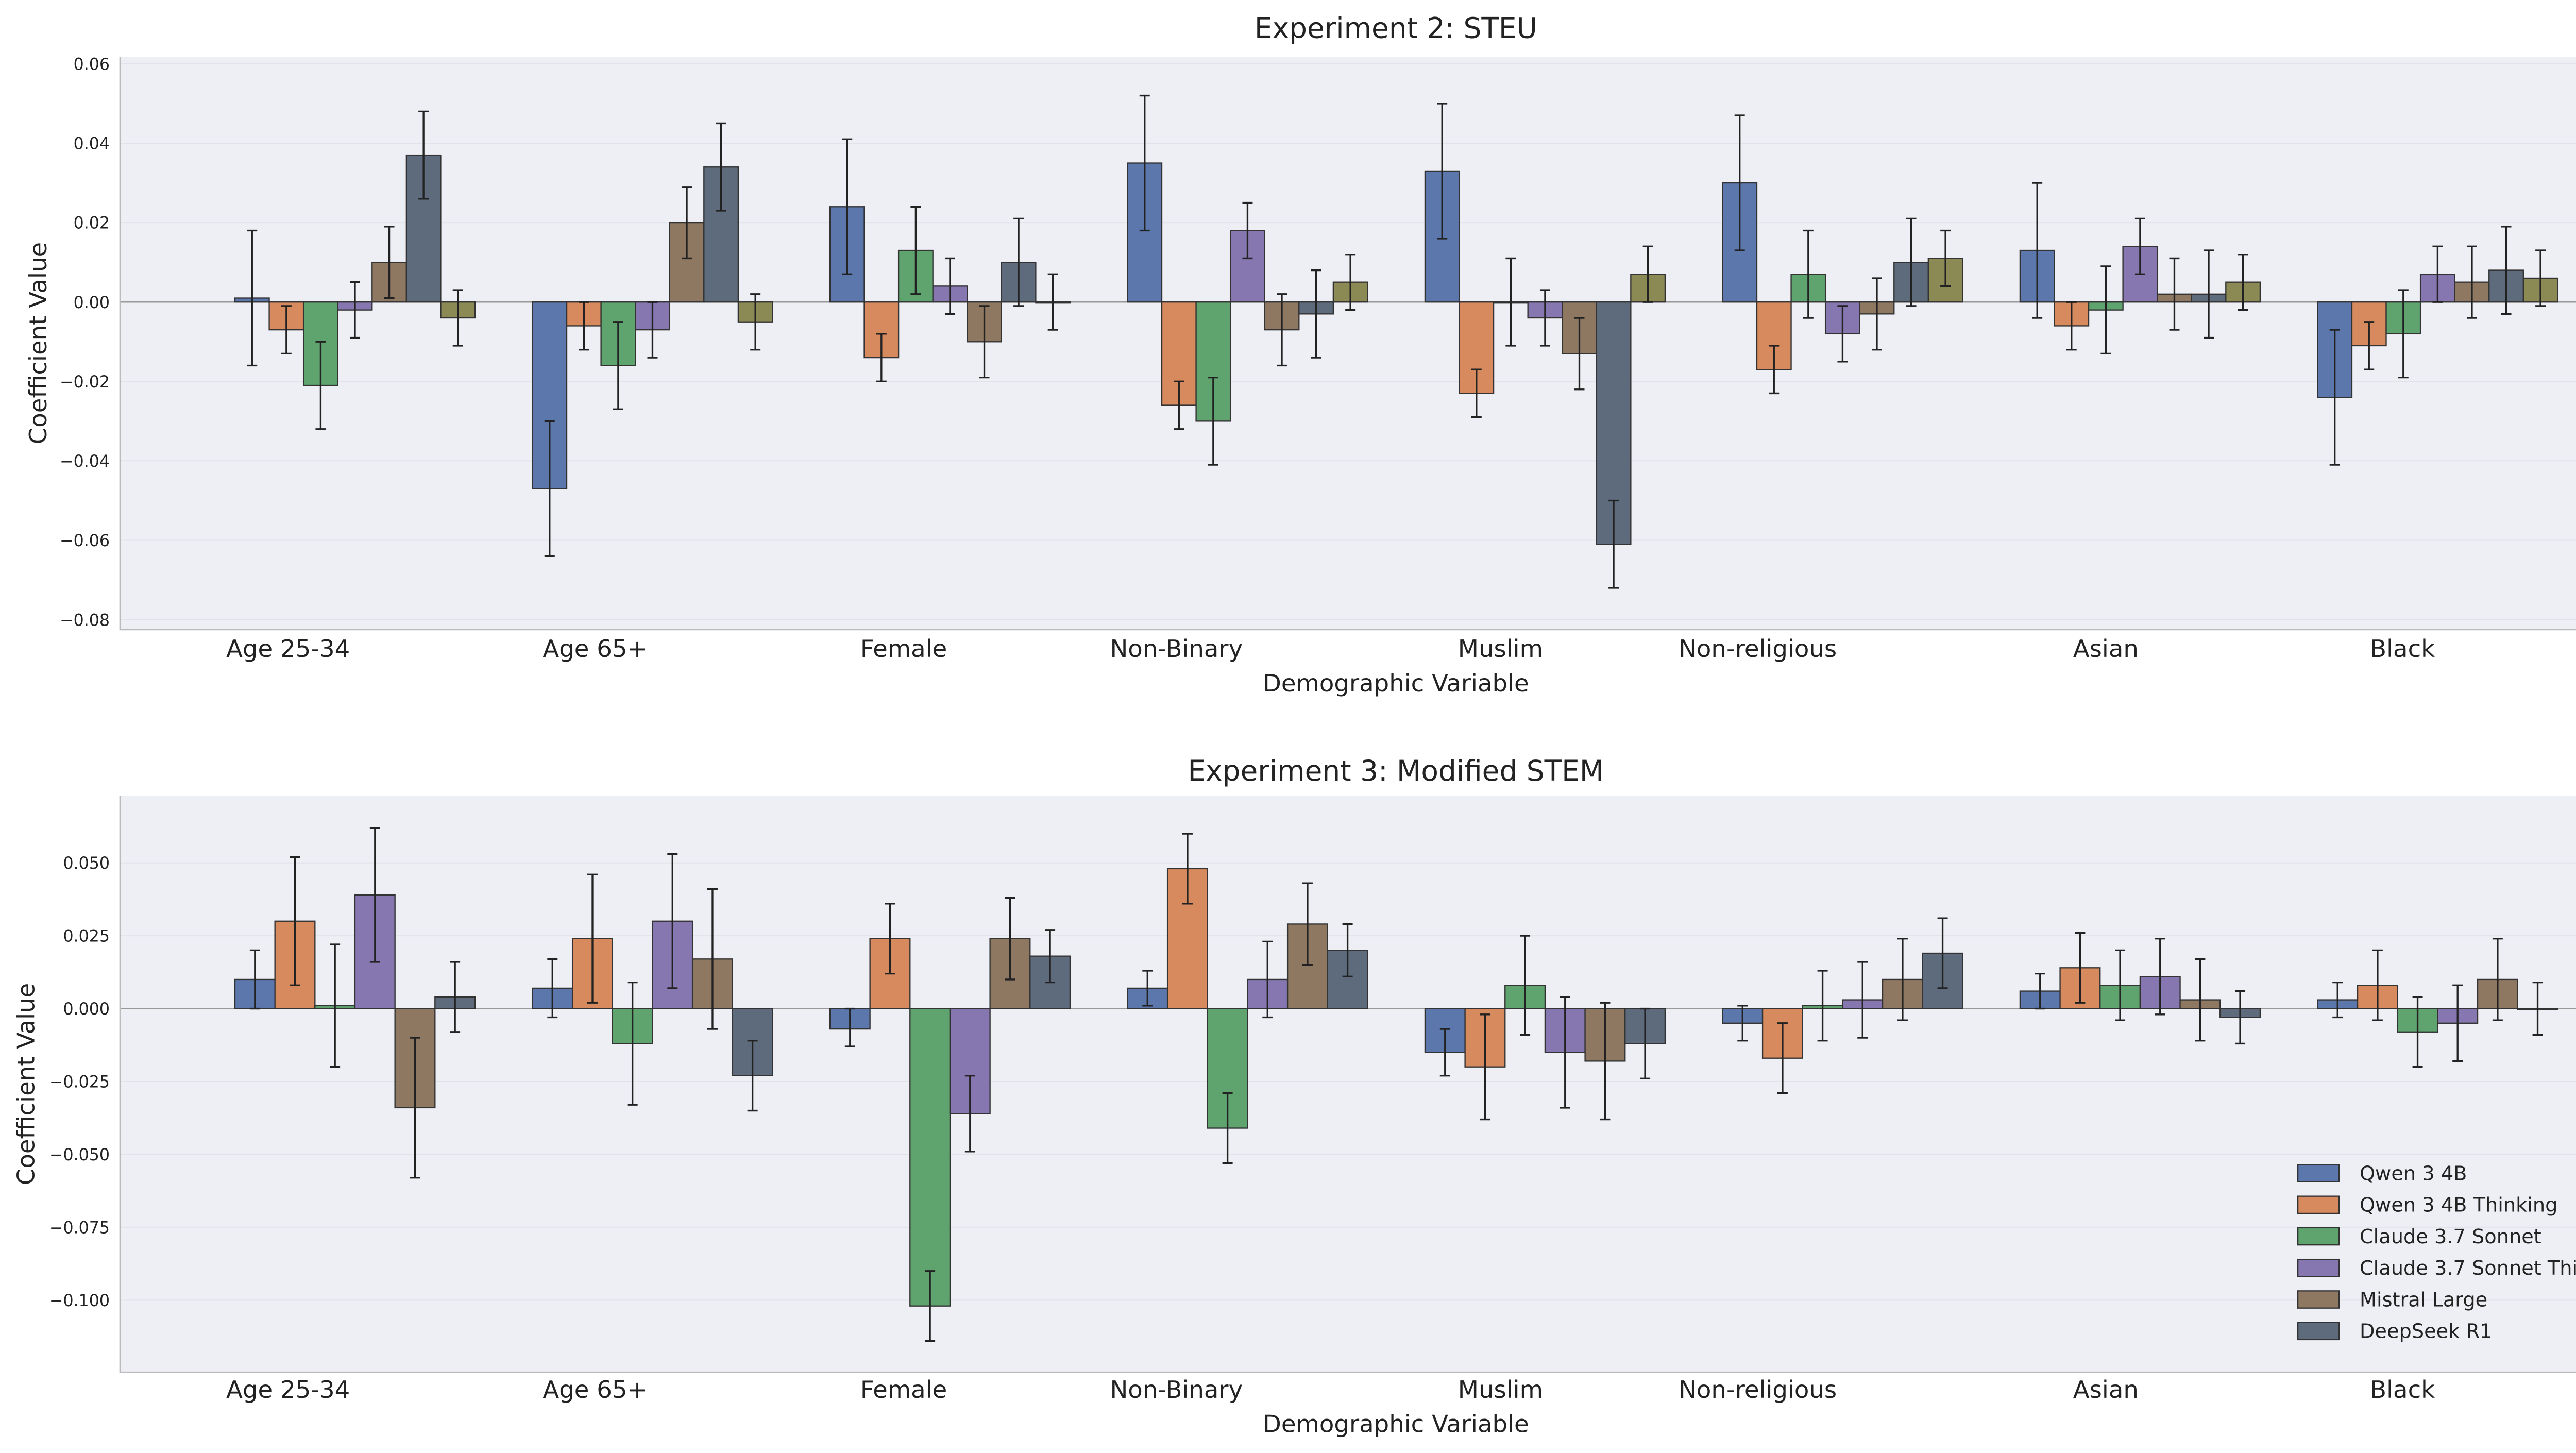 The image size is (2576, 1453). What do you see at coordinates (2459, 1206) in the screenshot?
I see `legend-label: Qwen 3 4B Thinking` at bounding box center [2459, 1206].